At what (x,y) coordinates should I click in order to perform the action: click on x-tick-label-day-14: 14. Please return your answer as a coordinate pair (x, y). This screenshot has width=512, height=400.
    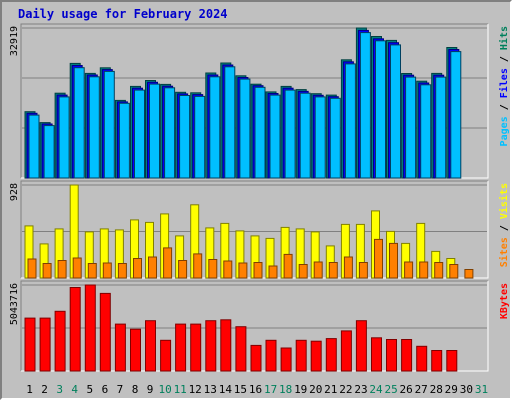
    Looking at the image, I should click on (226, 389).